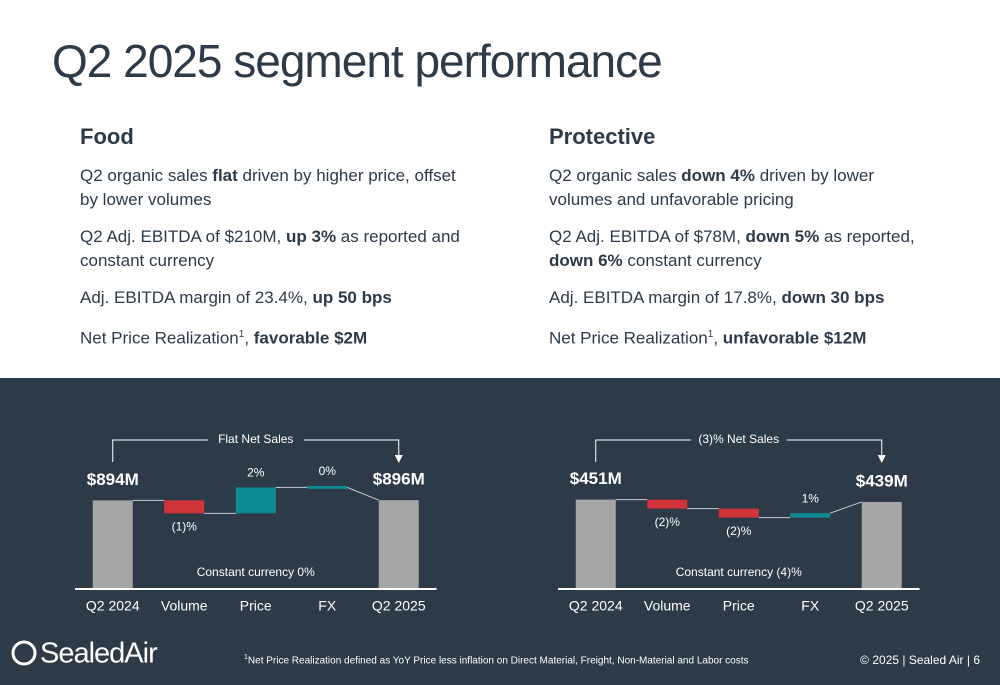  I want to click on text: constant currency, so click(692, 260).